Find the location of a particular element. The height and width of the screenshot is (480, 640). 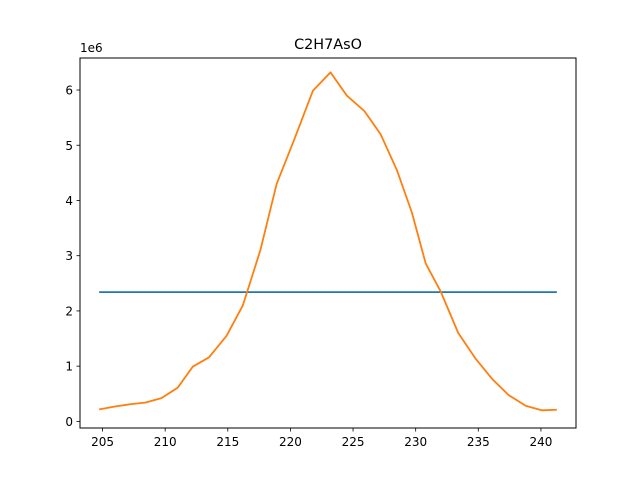

x-axis-ticks: 205 210 215 220 225 230 235 240 is located at coordinates (321, 438).